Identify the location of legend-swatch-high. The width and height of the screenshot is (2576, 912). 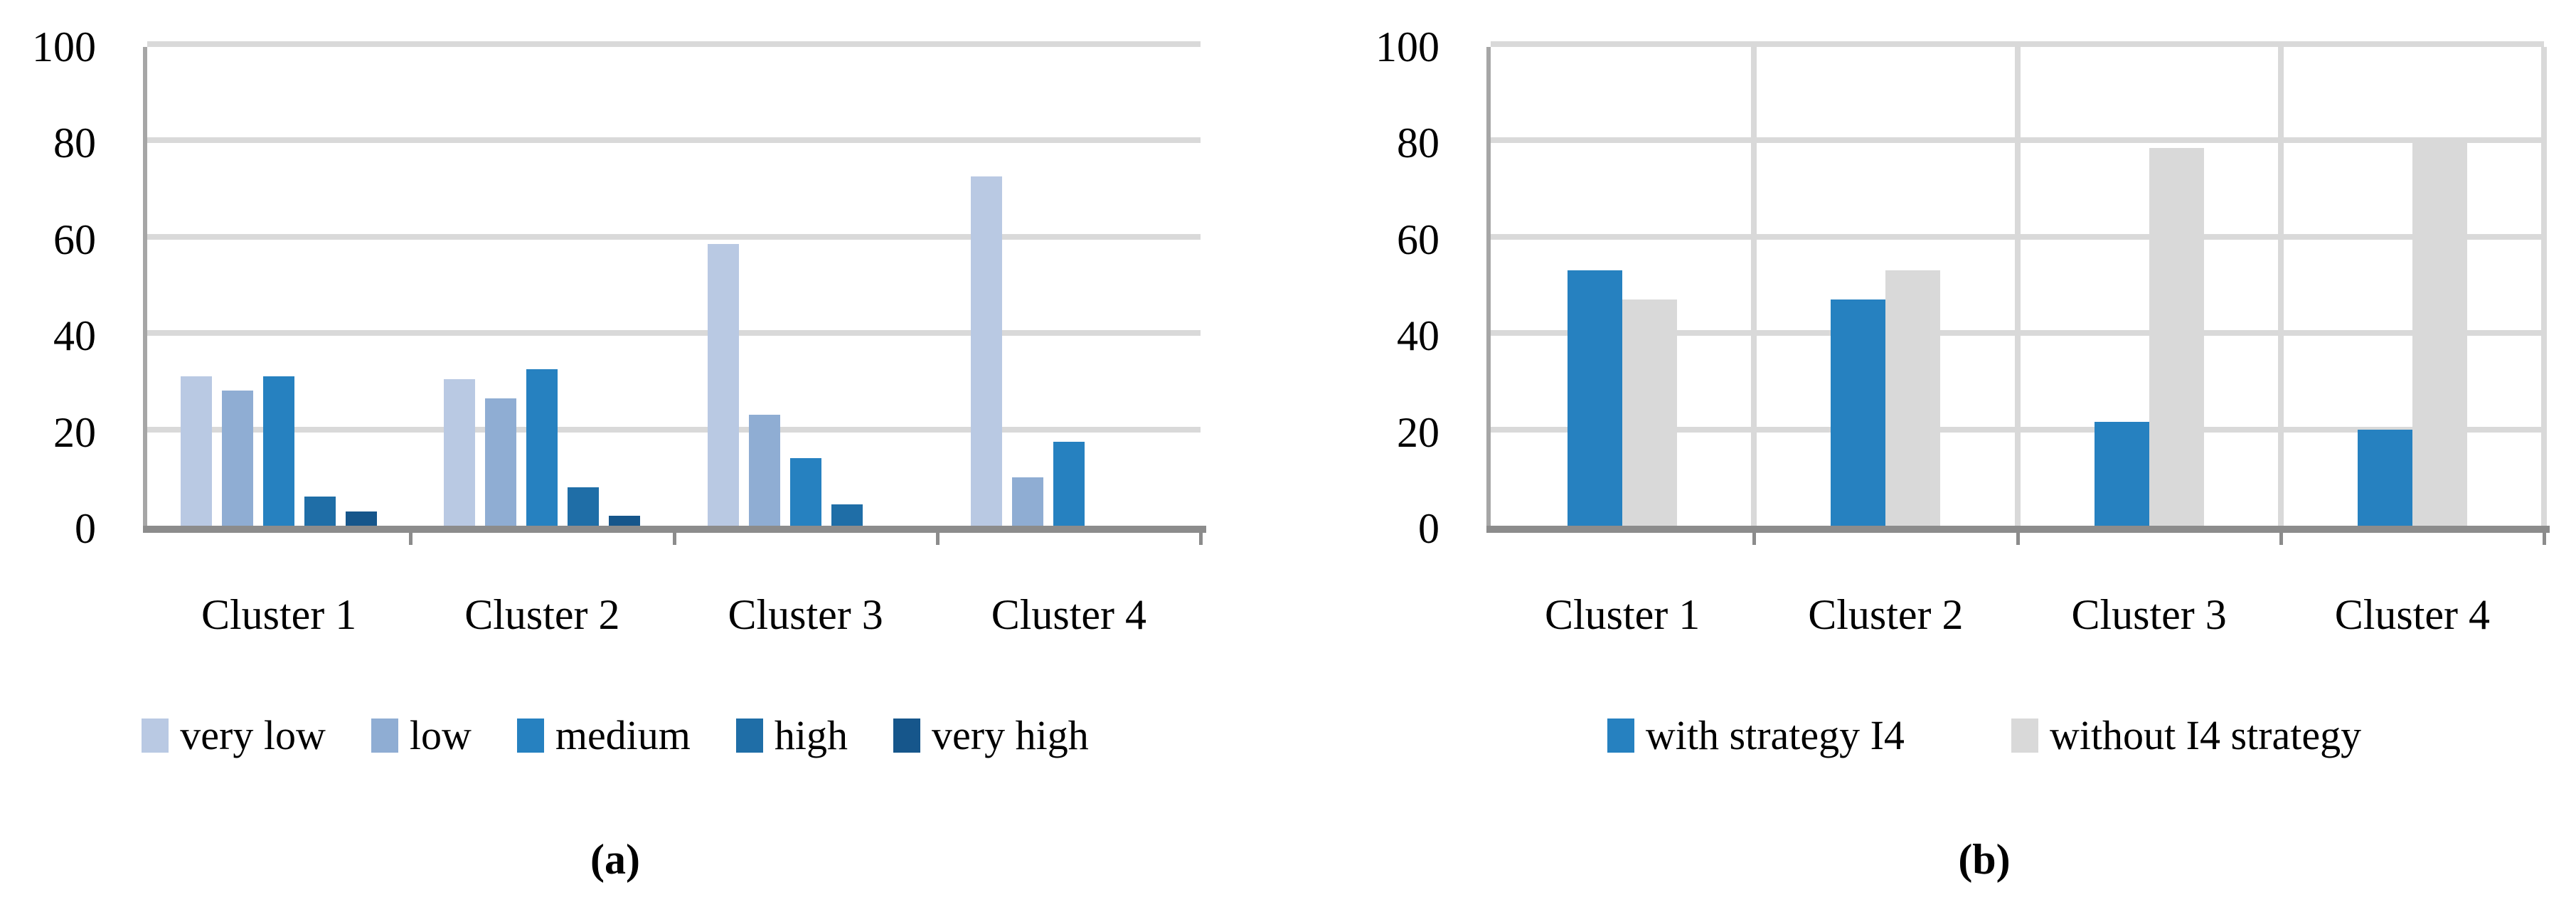
(749, 736).